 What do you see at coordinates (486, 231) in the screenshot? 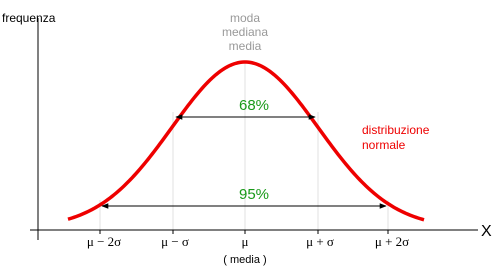
I see `x-axis-label: X` at bounding box center [486, 231].